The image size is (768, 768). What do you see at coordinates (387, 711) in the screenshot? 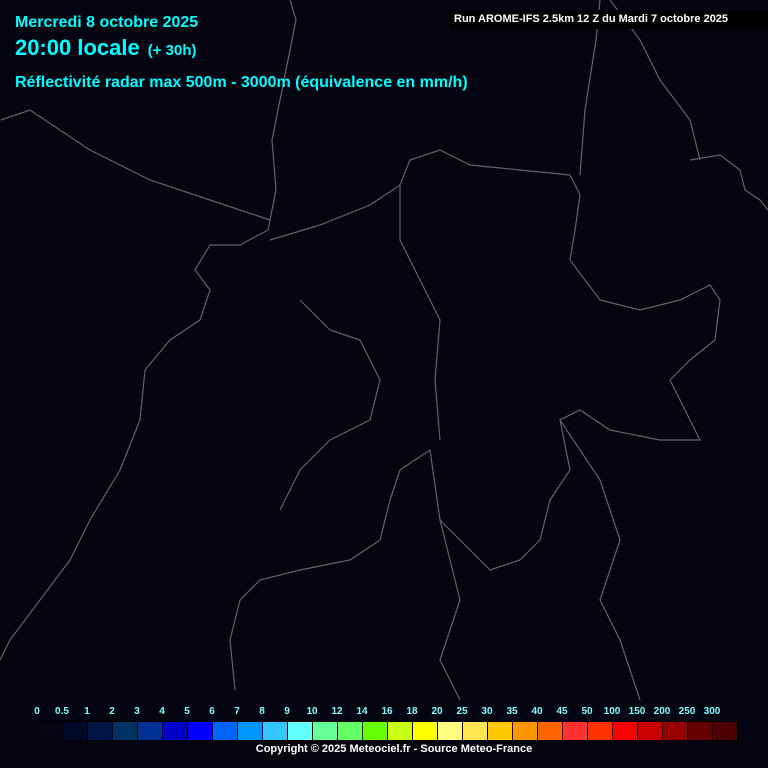
I see `legend-label: 16` at bounding box center [387, 711].